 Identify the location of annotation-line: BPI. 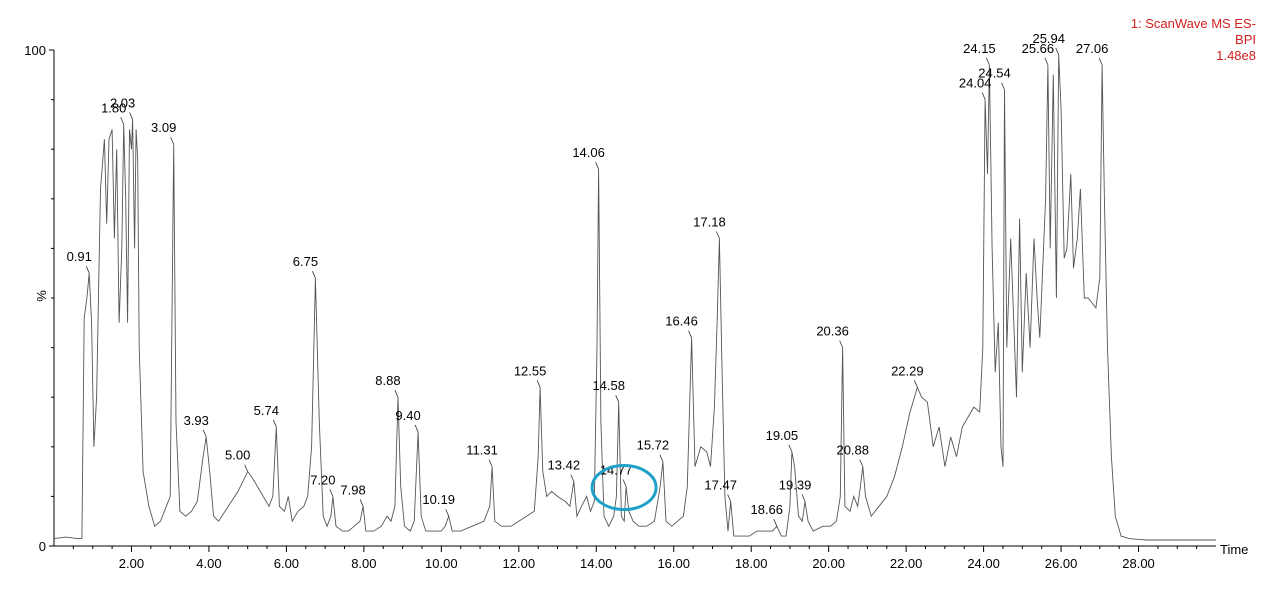
(1245, 39).